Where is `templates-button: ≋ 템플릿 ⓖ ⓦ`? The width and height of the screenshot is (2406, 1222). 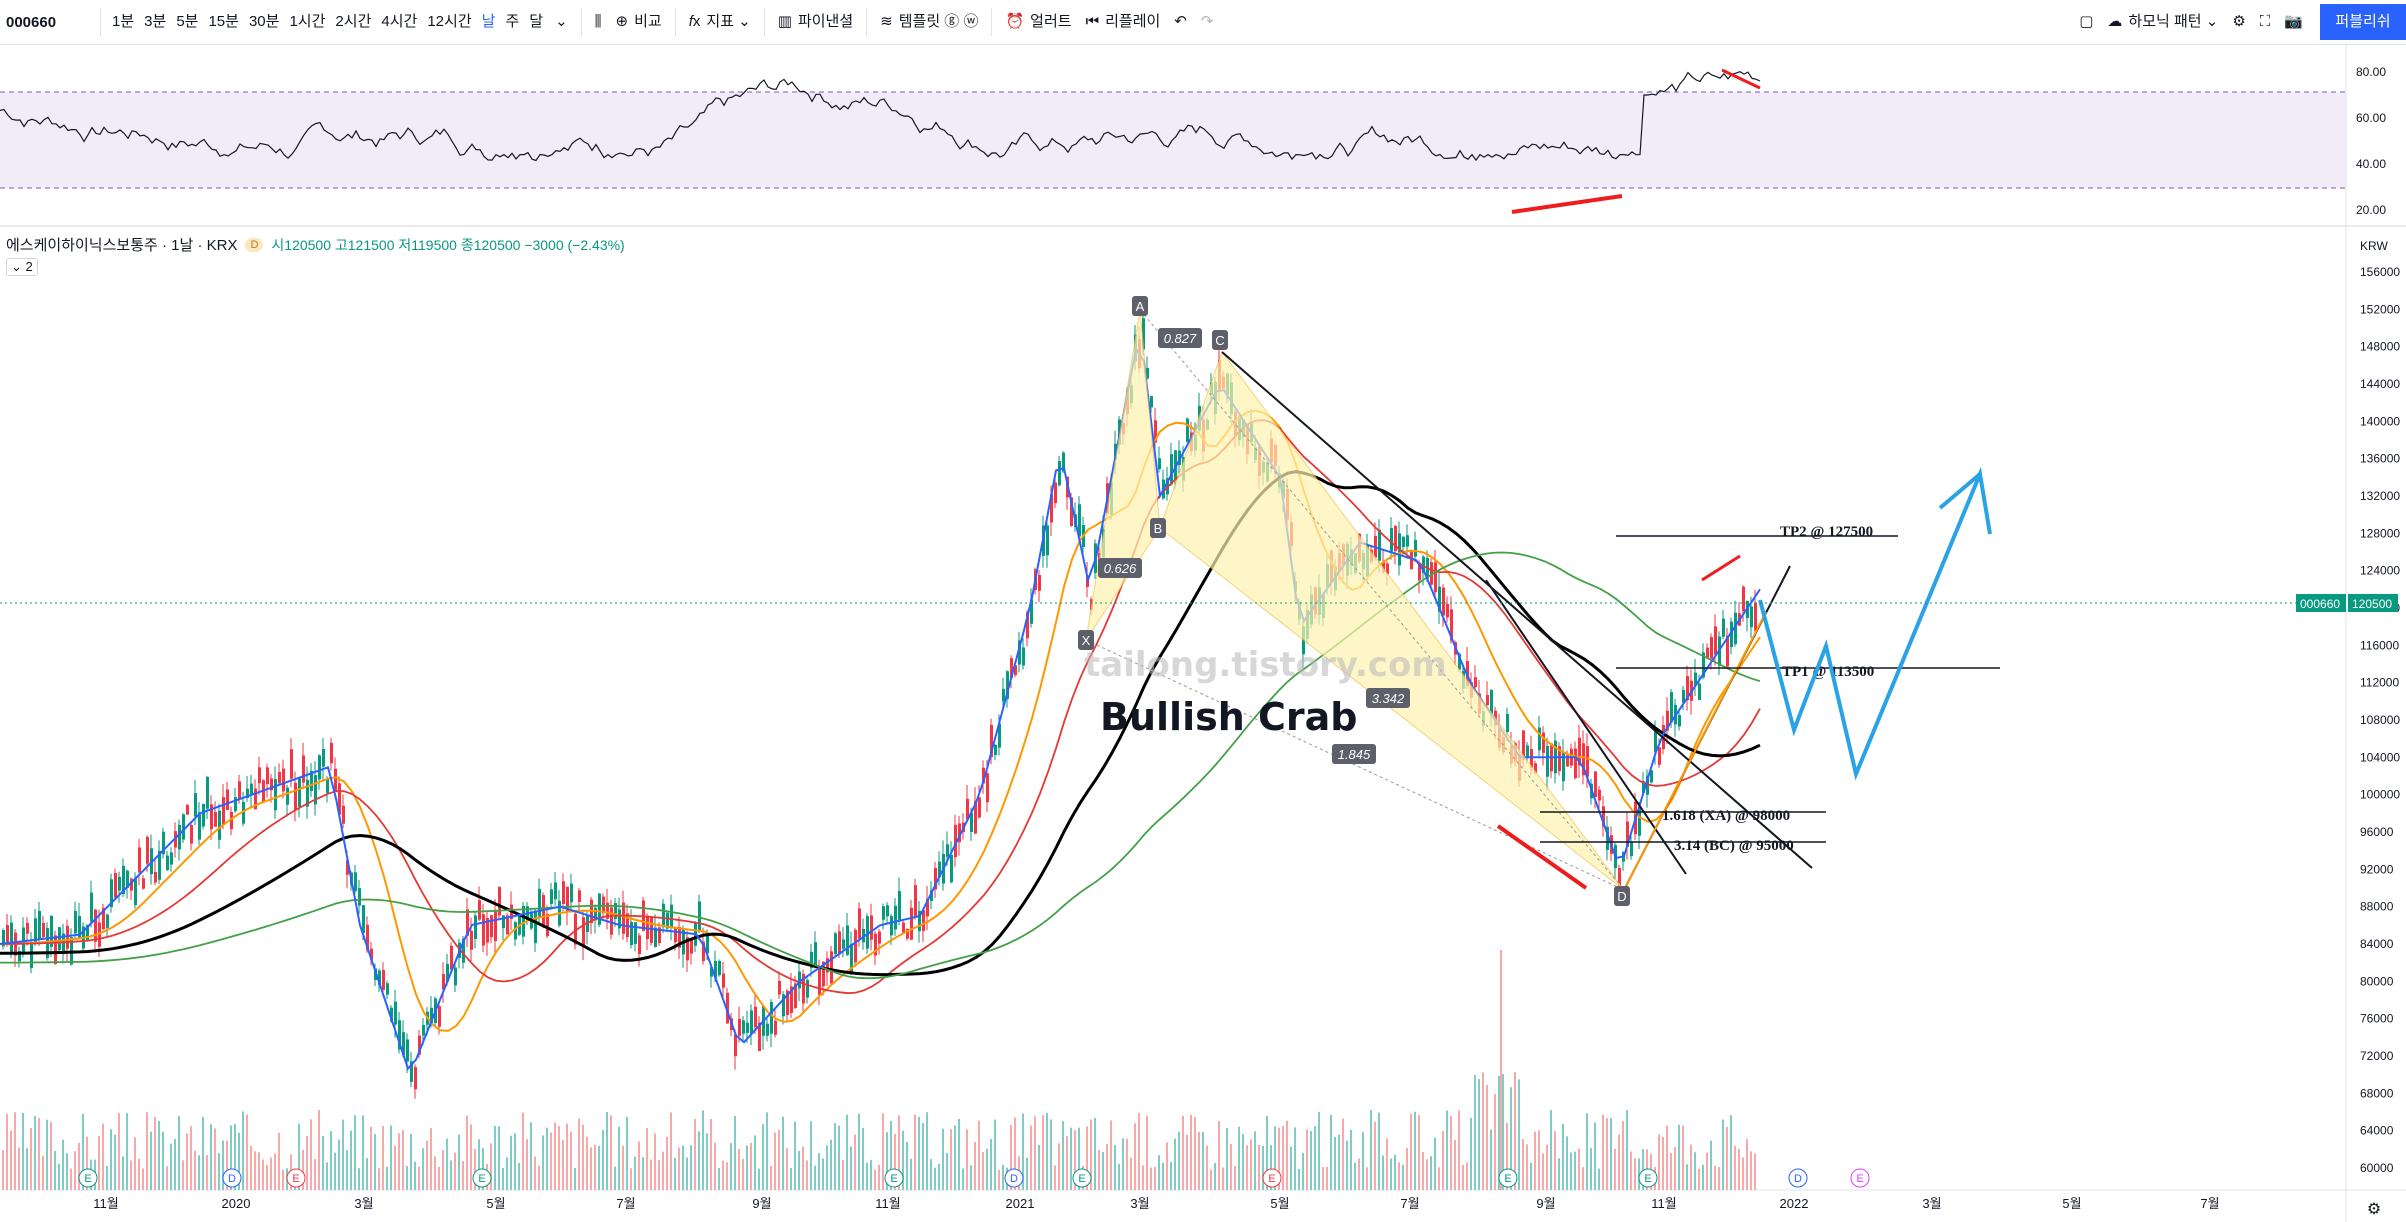 templates-button: ≋ 템플릿 ⓖ ⓦ is located at coordinates (929, 22).